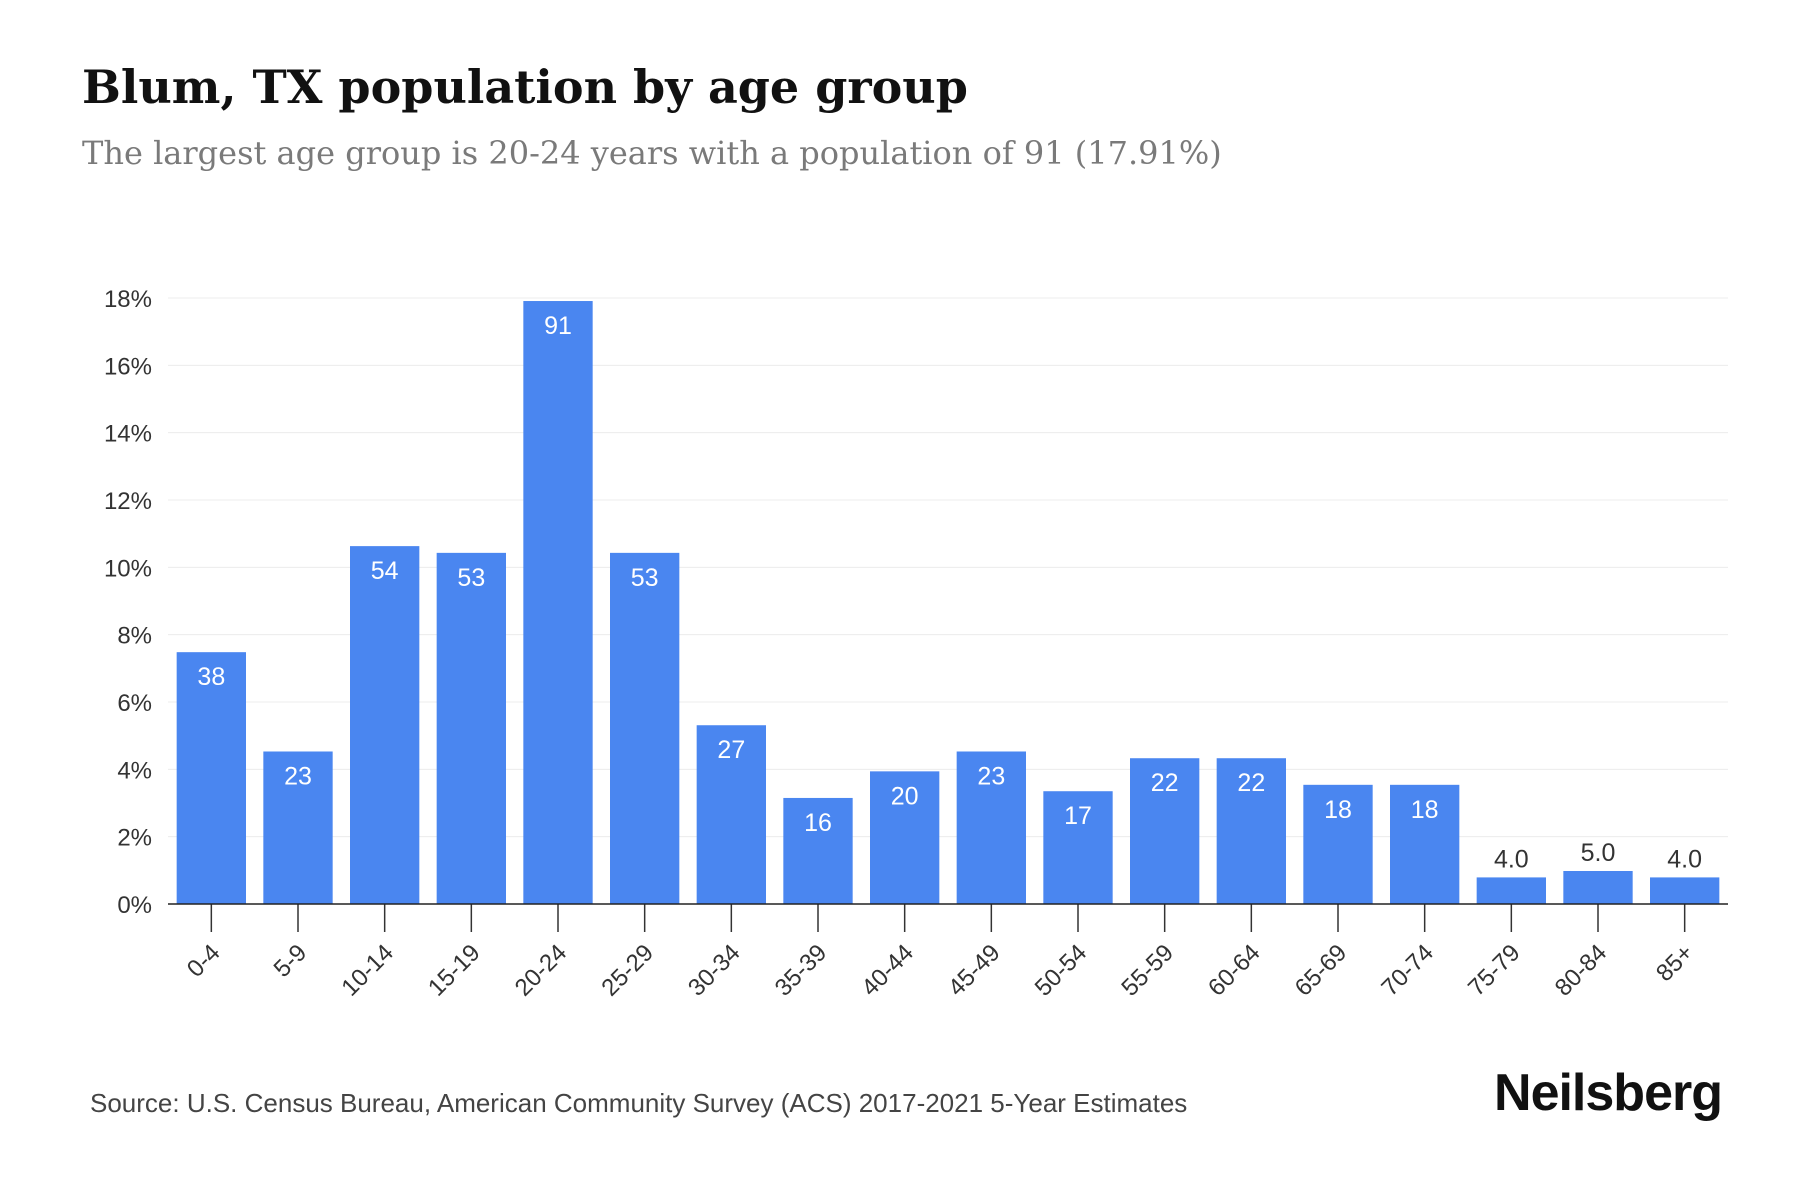 The height and width of the screenshot is (1200, 1800). I want to click on y-tick-label: 12%, so click(128, 501).